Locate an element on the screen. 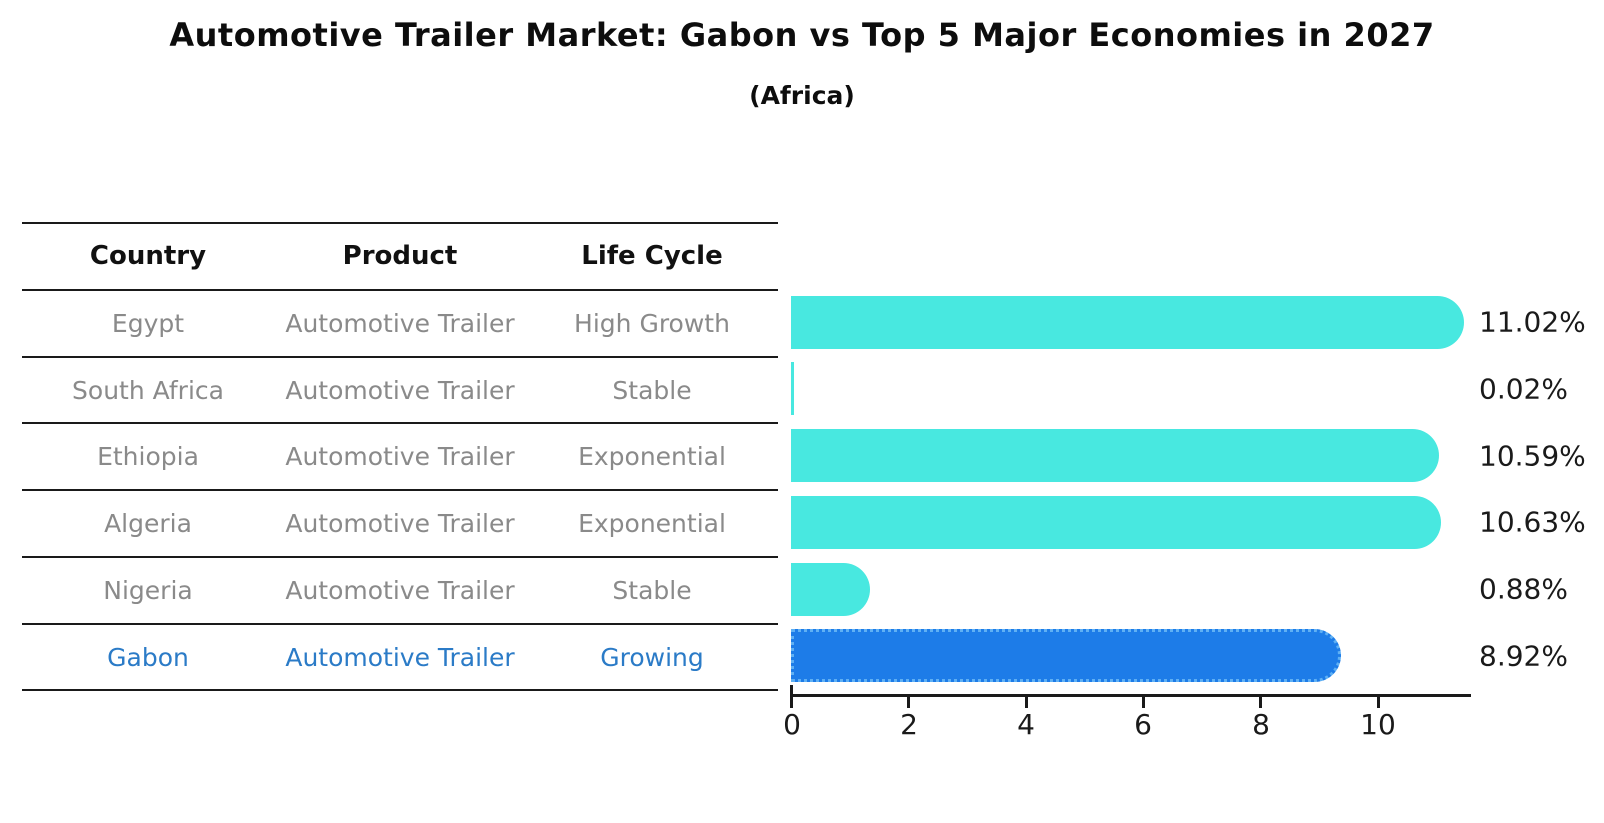  table-cell-country: Ethiopia is located at coordinates (148, 456).